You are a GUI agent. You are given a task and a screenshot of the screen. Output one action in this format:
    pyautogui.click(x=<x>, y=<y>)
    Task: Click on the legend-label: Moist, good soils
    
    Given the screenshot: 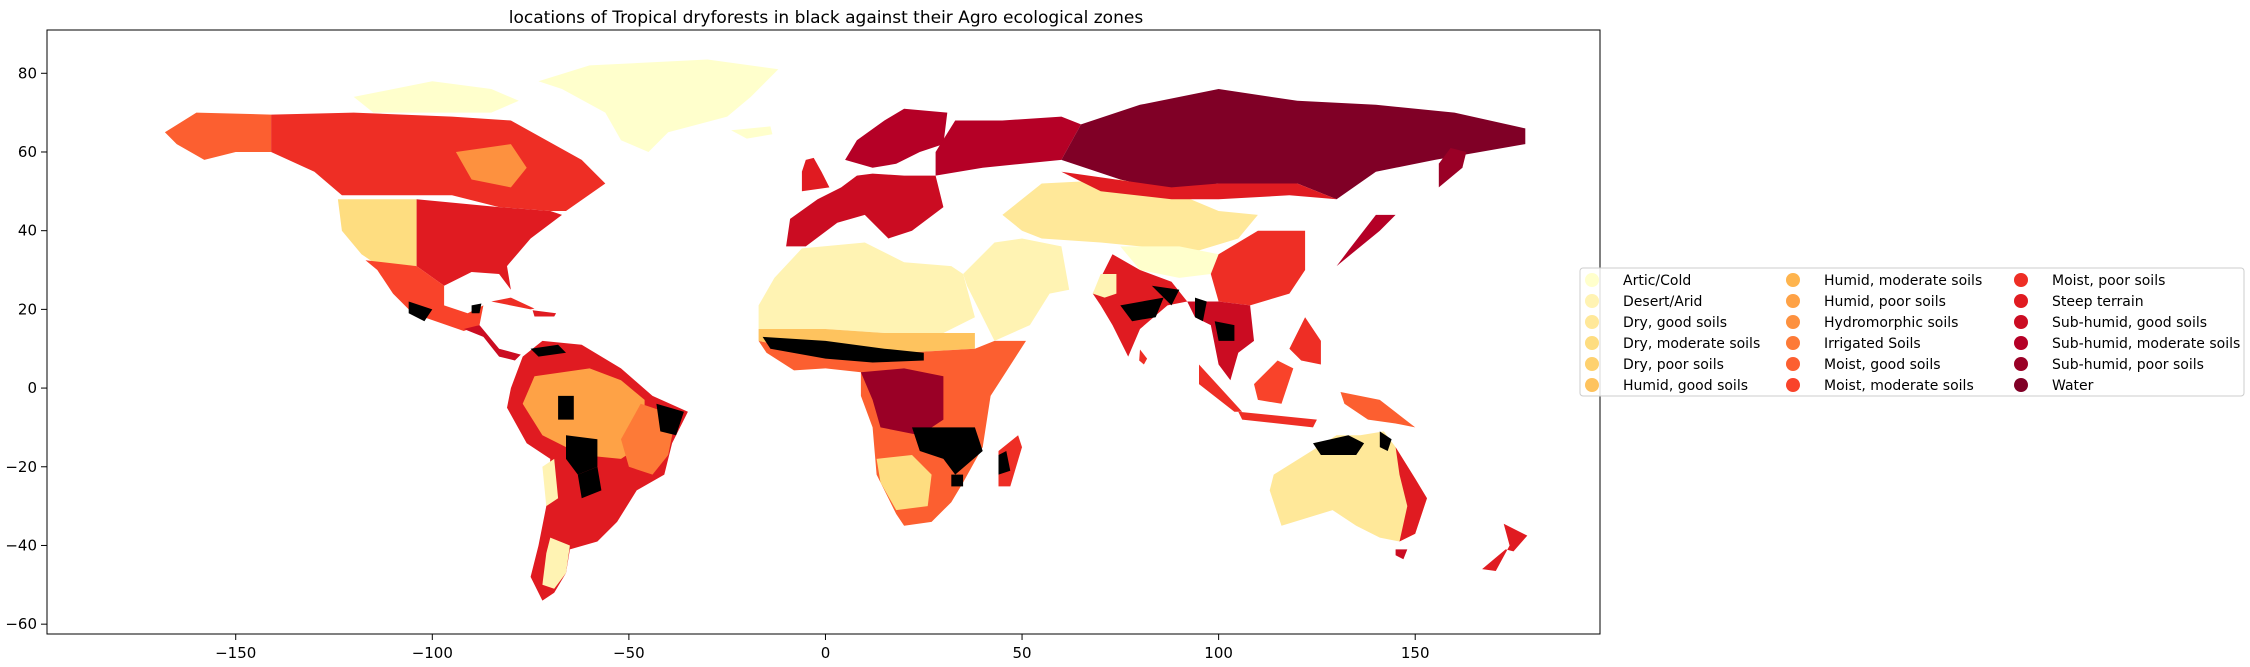 What is the action you would take?
    pyautogui.click(x=1882, y=365)
    